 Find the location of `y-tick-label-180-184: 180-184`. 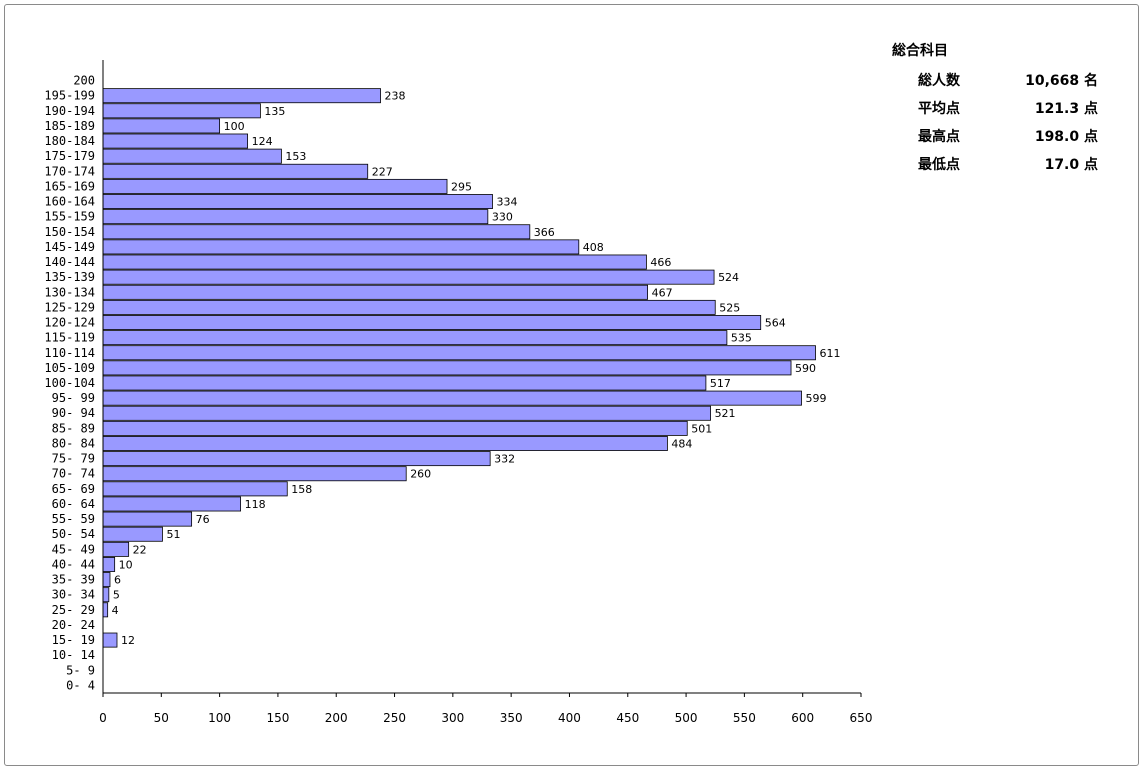

y-tick-label-180-184: 180-184 is located at coordinates (69, 141).